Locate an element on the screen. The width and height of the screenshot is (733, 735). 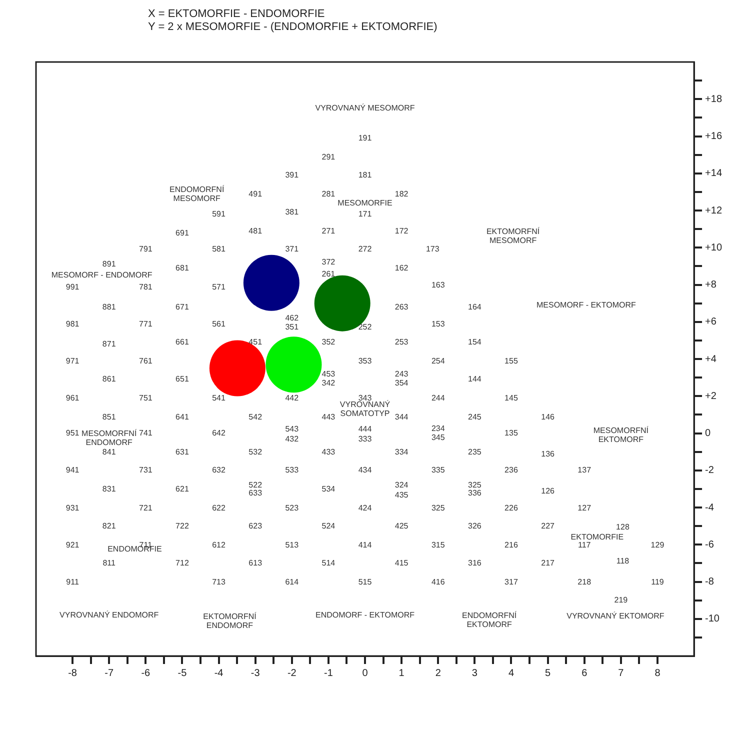
annotation: 871 is located at coordinates (109, 344).